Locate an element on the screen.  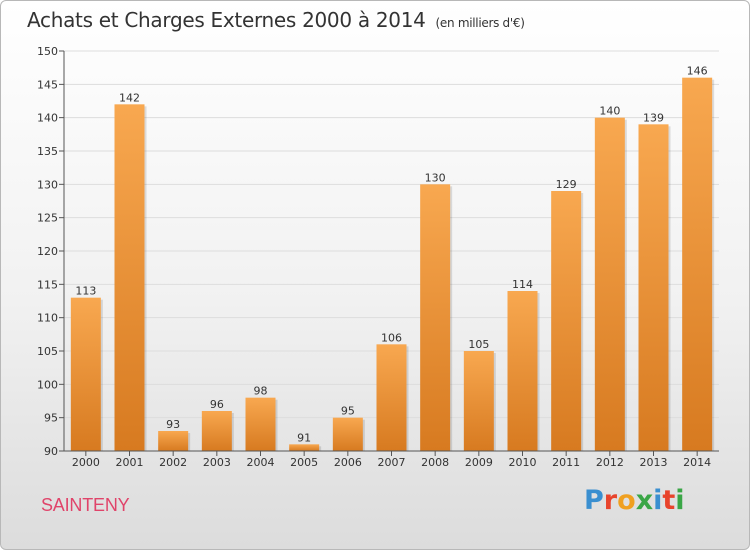
y-tick-label: 140 is located at coordinates (47, 118).